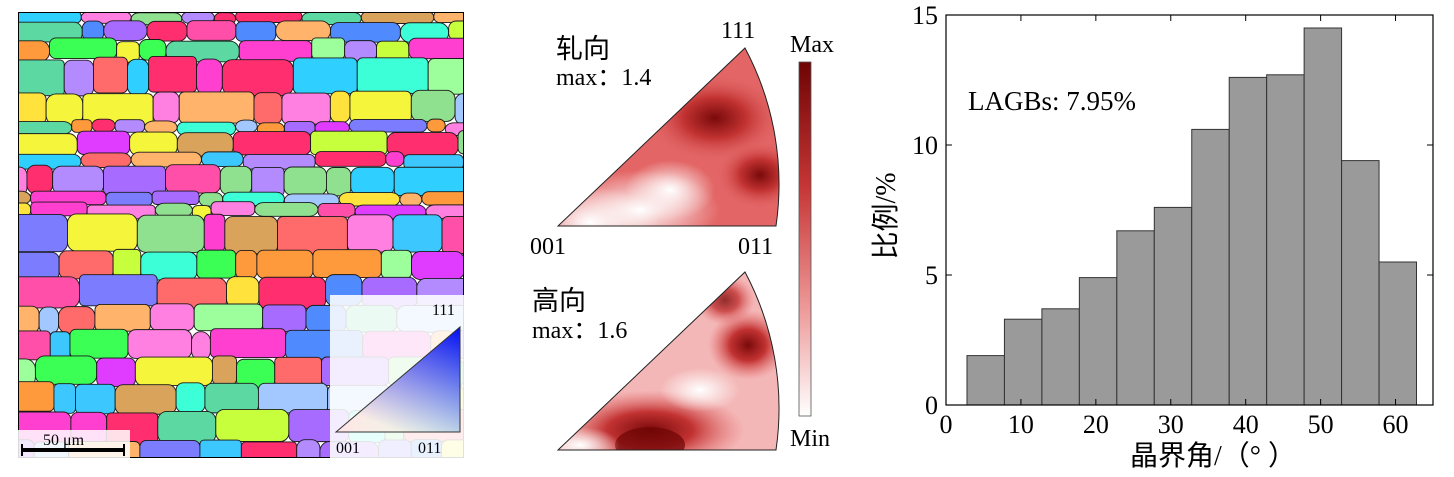 This screenshot has width=1454, height=477. What do you see at coordinates (1021, 424) in the screenshot?
I see `x-tick-label: 10` at bounding box center [1021, 424].